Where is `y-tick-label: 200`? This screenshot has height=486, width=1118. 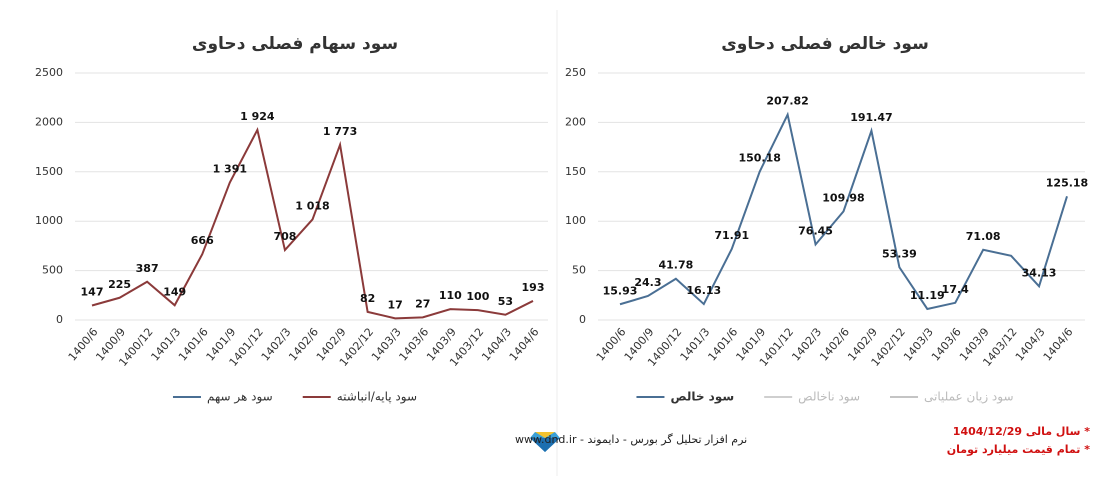 y-tick-label: 200 is located at coordinates (575, 121).